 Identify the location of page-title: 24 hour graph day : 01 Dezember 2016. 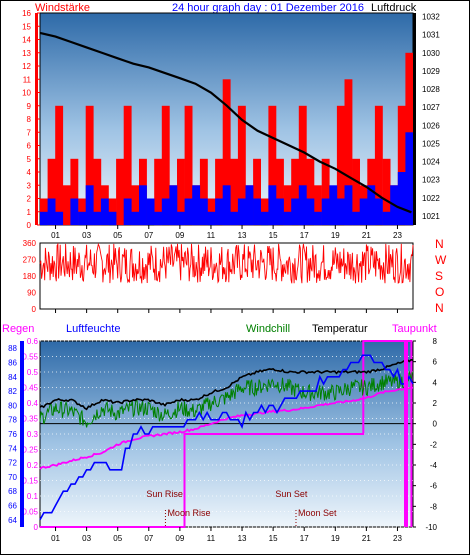
(268, 8).